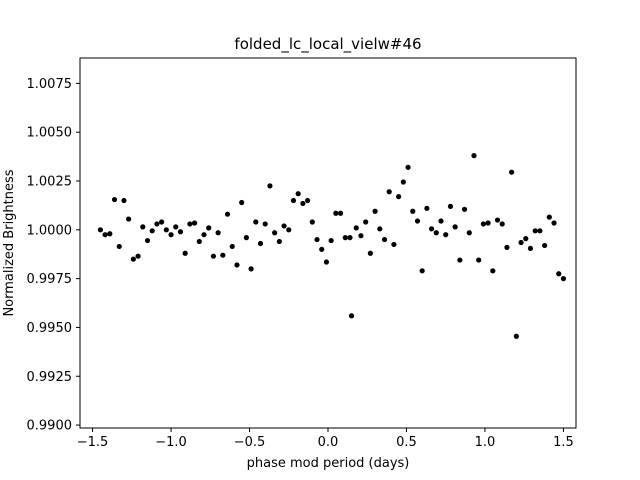 The image size is (640, 480). What do you see at coordinates (250, 442) in the screenshot?
I see `x-tick-label: −0.5` at bounding box center [250, 442].